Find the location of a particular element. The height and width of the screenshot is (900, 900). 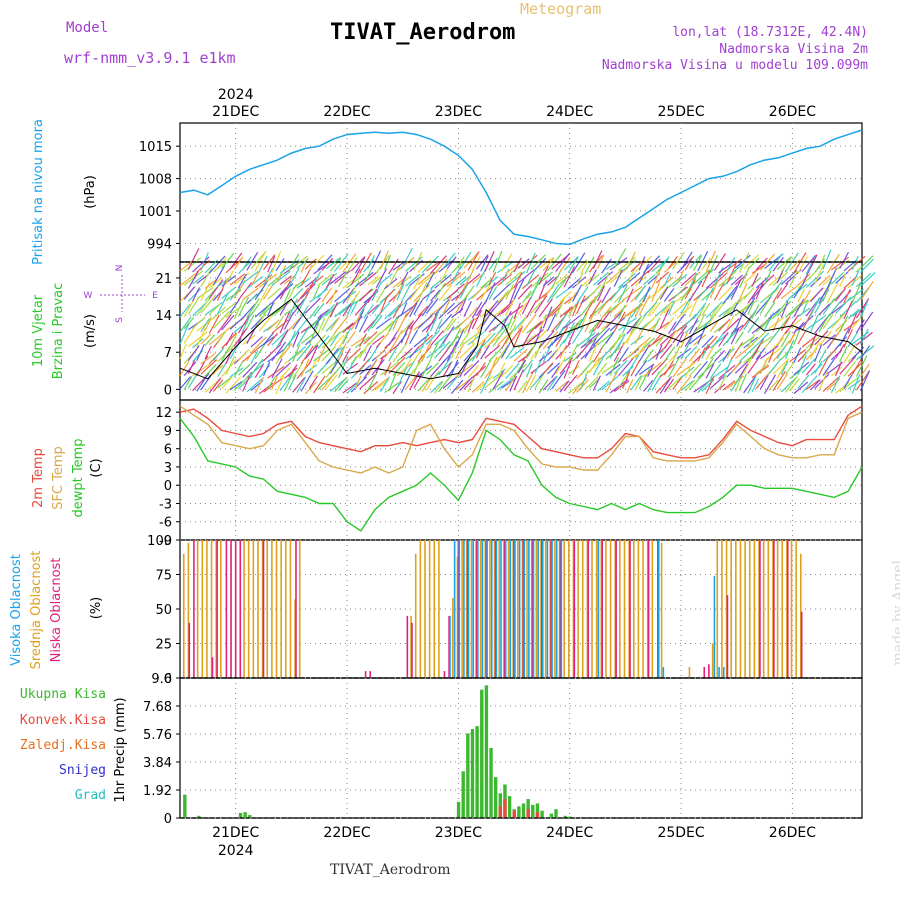

date-label-top: 23DEC is located at coordinates (458, 112).